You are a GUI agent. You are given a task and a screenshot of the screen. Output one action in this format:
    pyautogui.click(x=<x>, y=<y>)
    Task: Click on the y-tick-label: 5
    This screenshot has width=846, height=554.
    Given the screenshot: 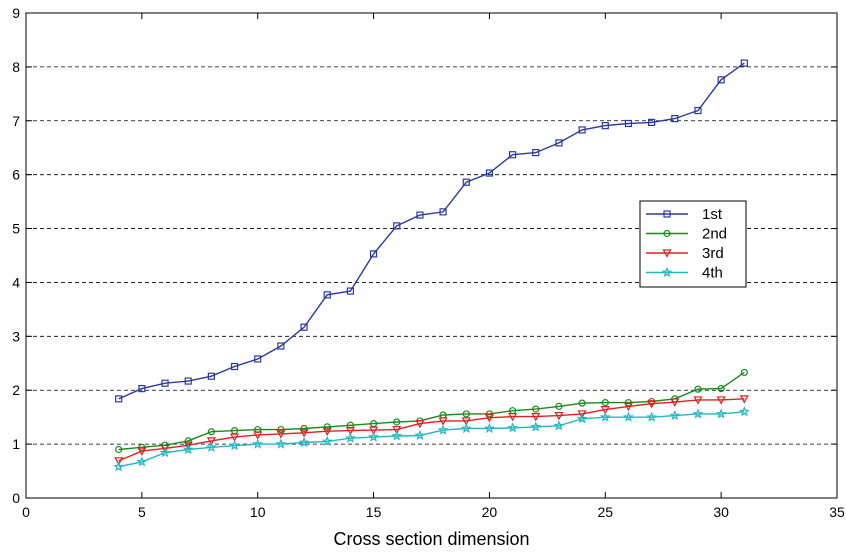 What is the action you would take?
    pyautogui.click(x=16, y=229)
    